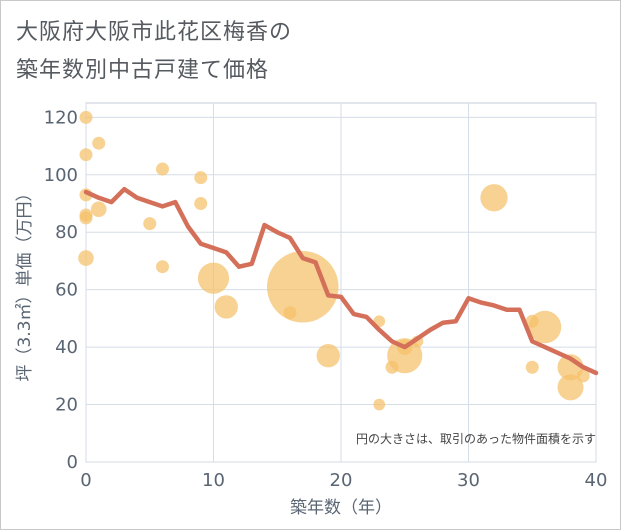  I want to click on y-tick-label: 80, so click(66, 232).